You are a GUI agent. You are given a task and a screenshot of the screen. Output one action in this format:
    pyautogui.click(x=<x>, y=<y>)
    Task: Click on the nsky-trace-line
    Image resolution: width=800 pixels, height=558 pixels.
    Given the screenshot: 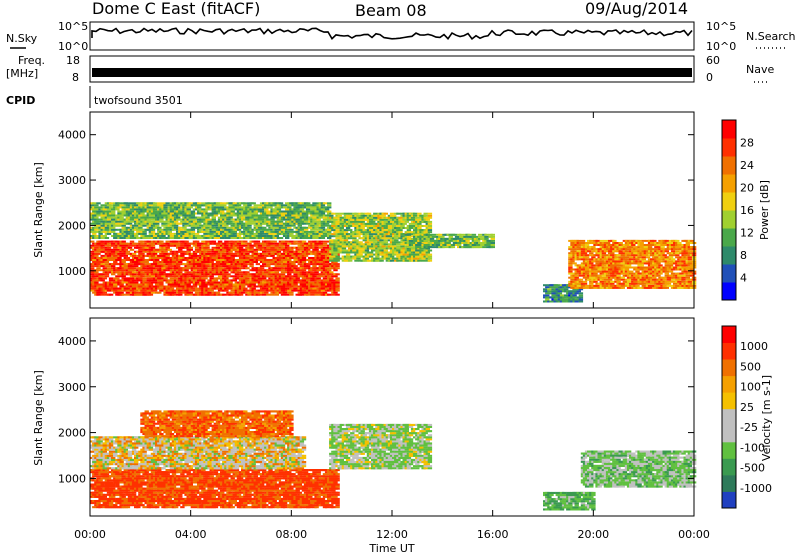 What is the action you would take?
    pyautogui.click(x=392, y=33)
    